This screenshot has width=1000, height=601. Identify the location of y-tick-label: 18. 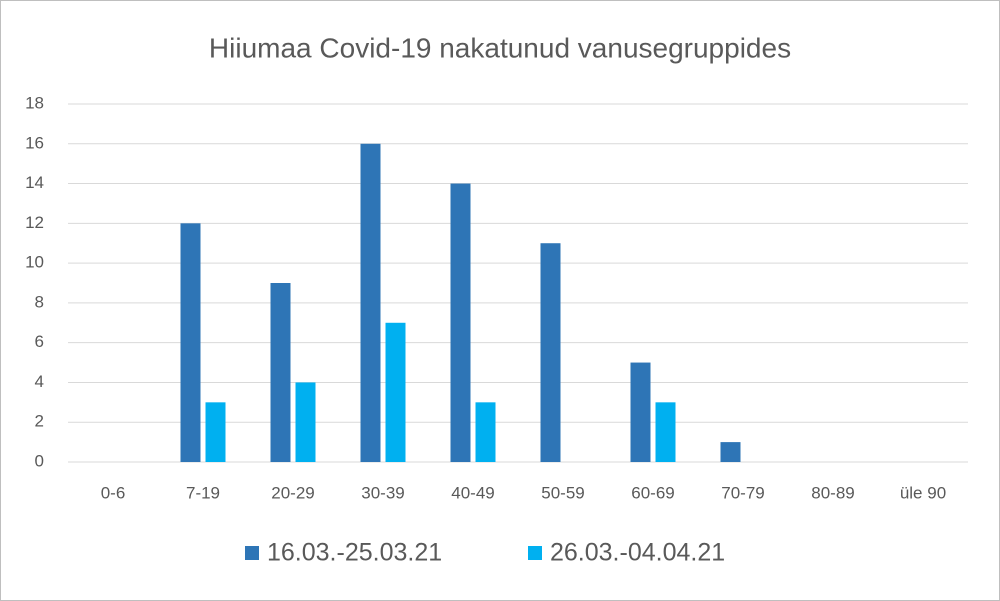
(34, 102).